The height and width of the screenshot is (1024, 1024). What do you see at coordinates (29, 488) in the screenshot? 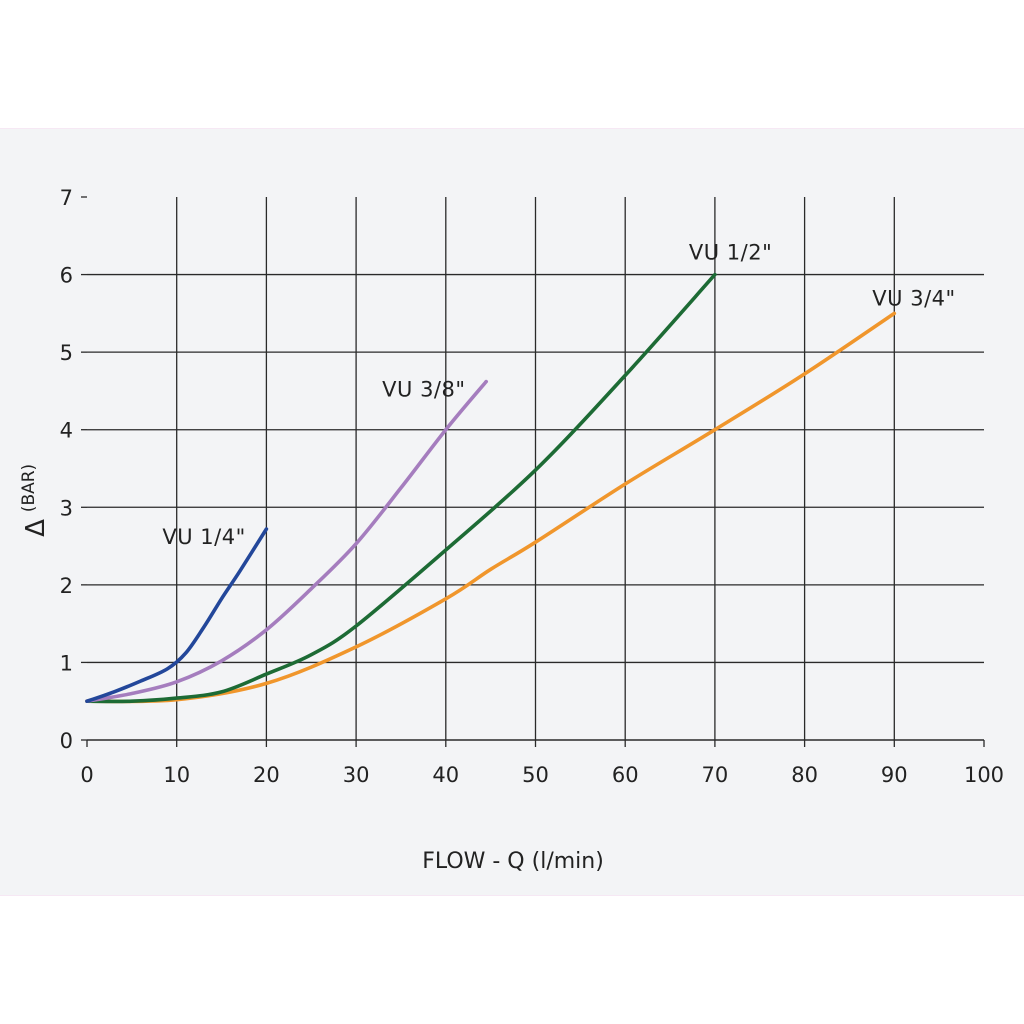
I see `y-axis-title: (BAR)` at bounding box center [29, 488].